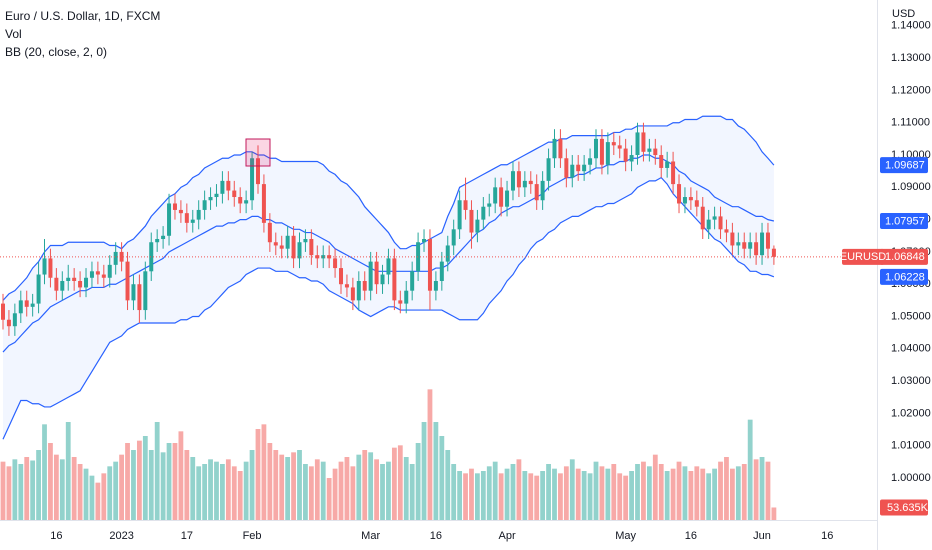 Image resolution: width=932 pixels, height=550 pixels. I want to click on volume-tag-box, so click(904, 507).